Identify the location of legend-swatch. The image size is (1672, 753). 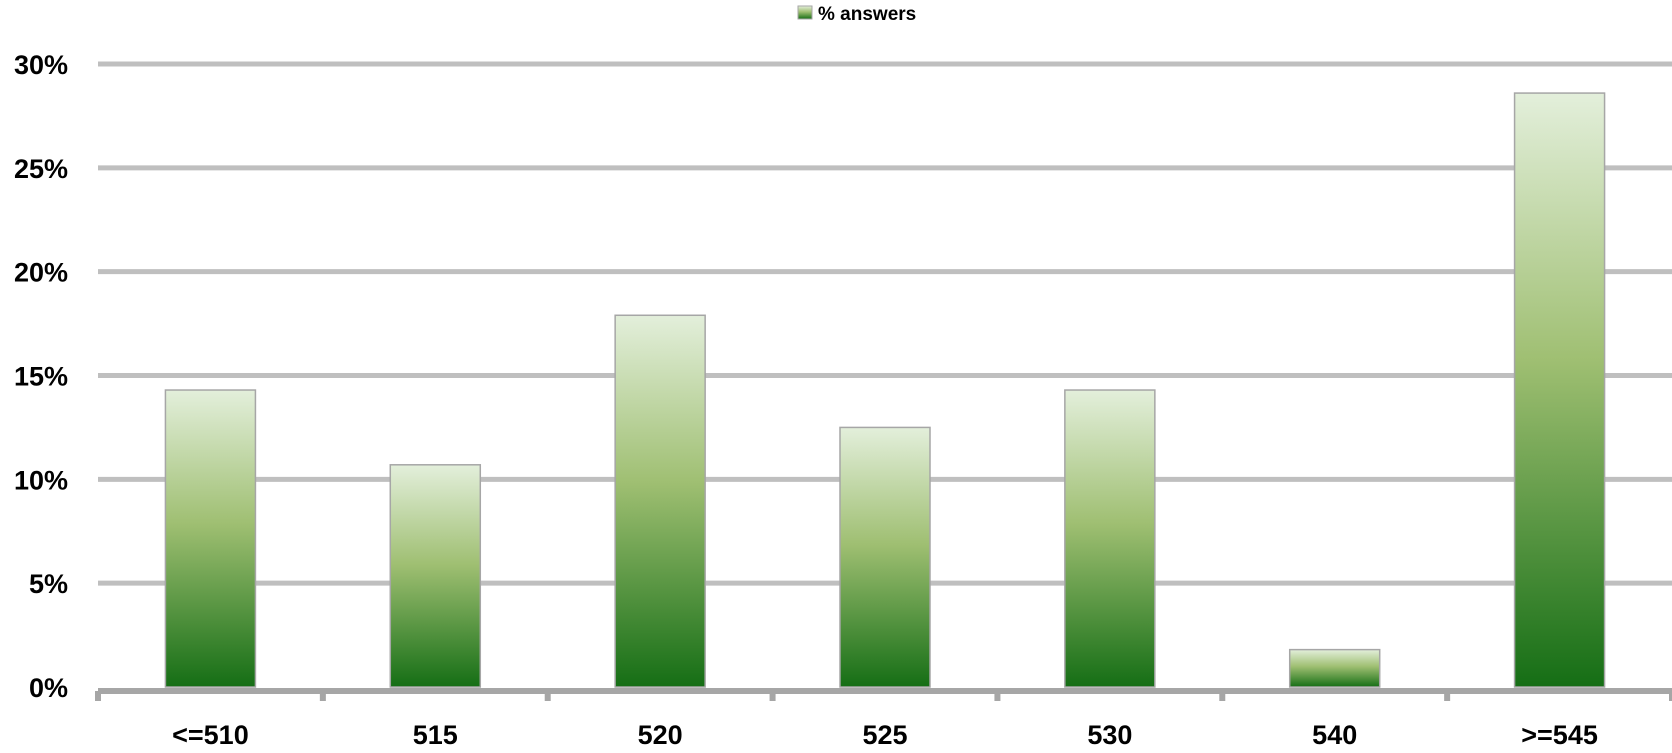
(805, 12).